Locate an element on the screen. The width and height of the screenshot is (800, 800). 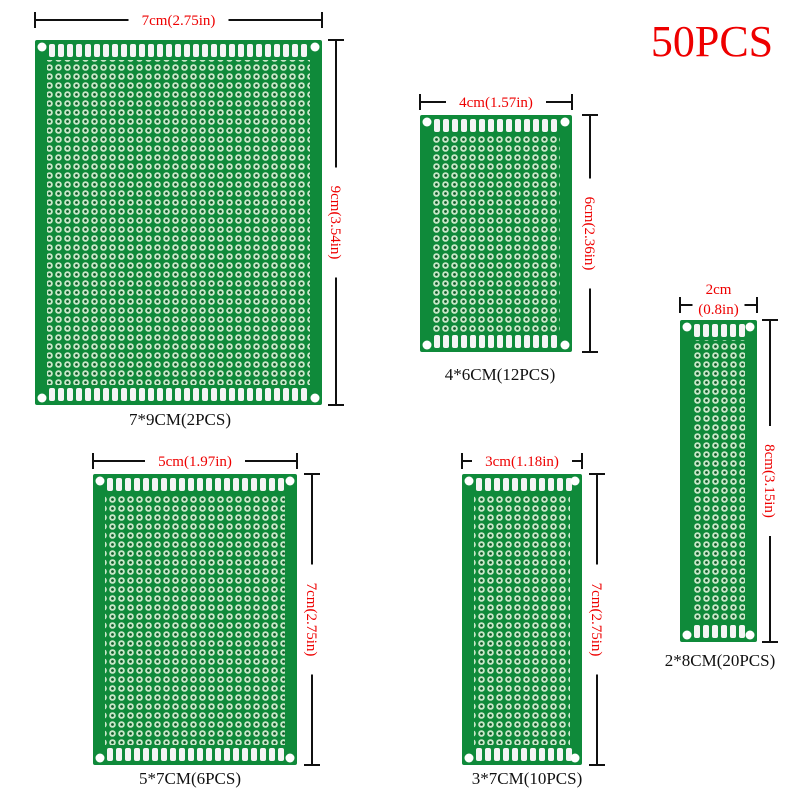
height-label: 6cm(2.36in) is located at coordinates (589, 234).